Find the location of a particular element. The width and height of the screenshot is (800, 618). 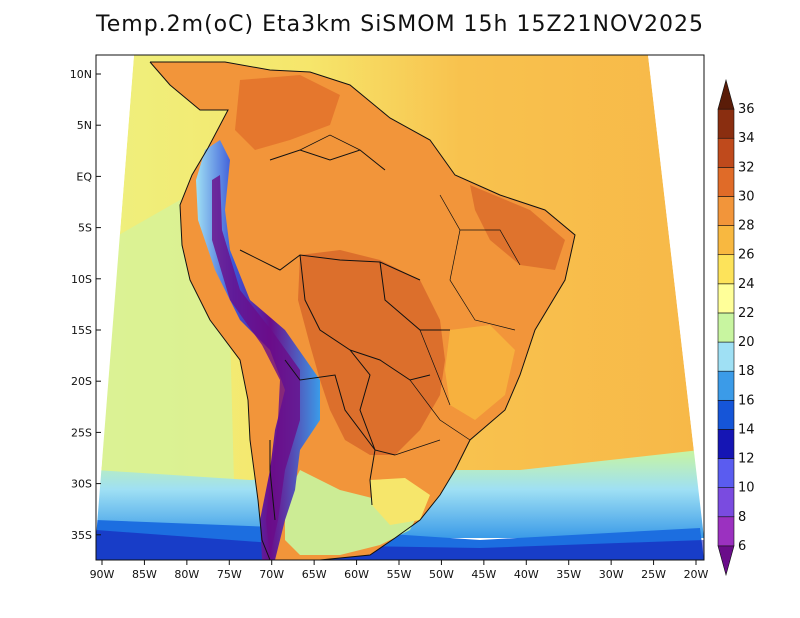

colorbar-label: 36 is located at coordinates (746, 109).